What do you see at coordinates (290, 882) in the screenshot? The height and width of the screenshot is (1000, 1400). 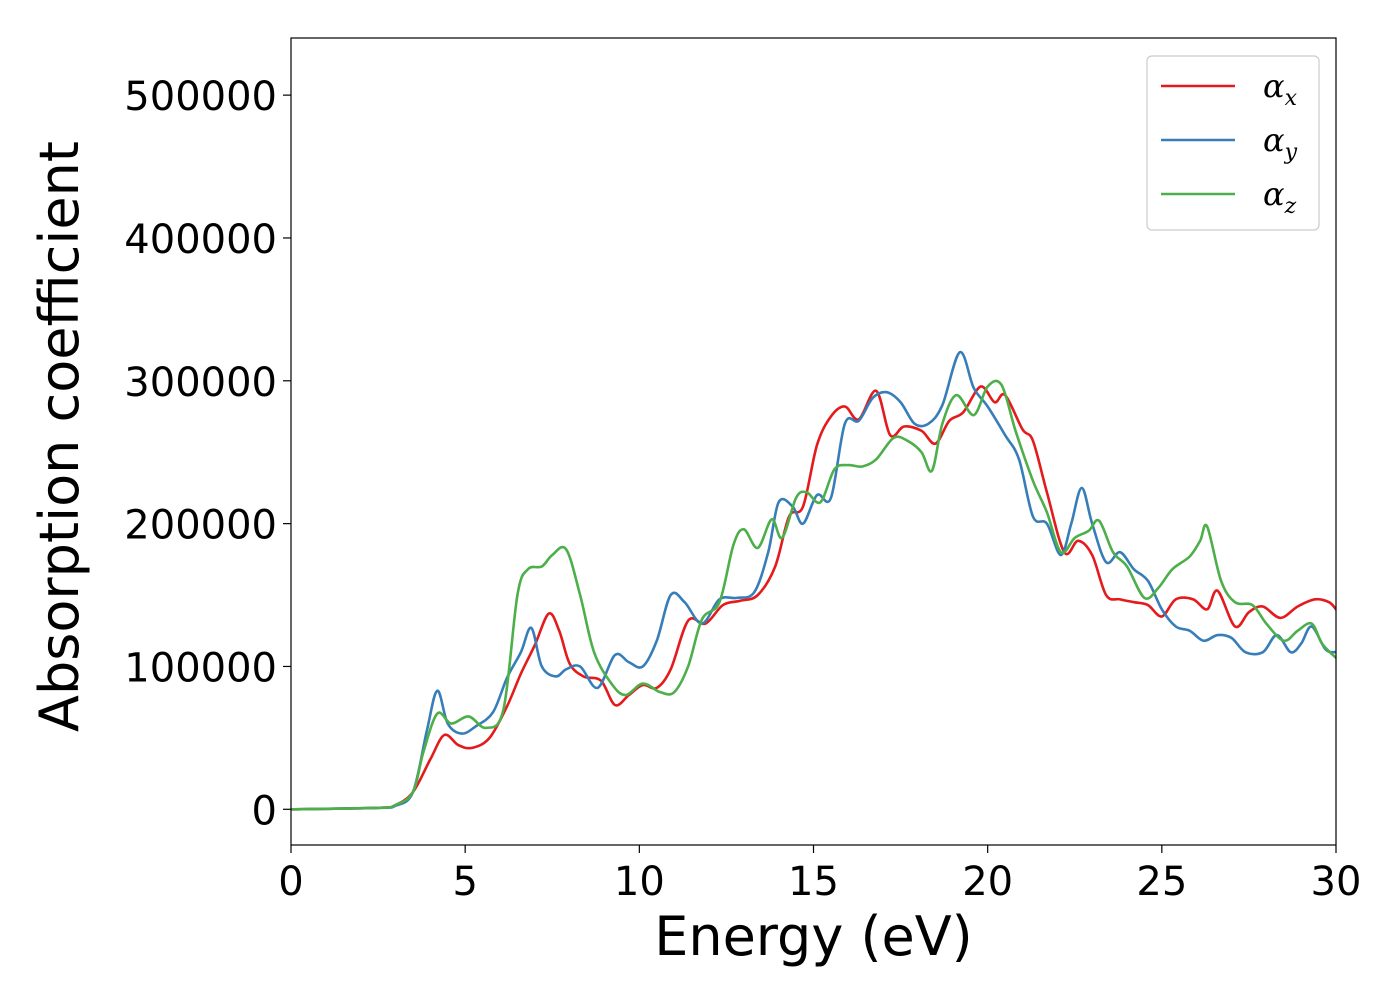 I see `x-tick-label: 0` at bounding box center [290, 882].